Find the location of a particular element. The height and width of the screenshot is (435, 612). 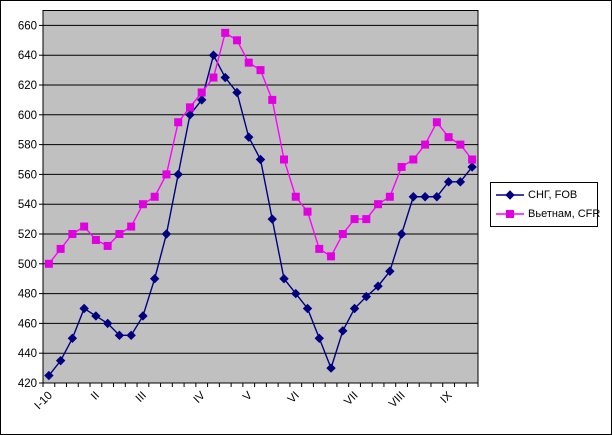

svg-text: 640 is located at coordinates (27, 56).